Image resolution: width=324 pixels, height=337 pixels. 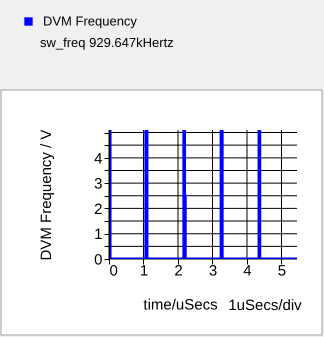 What do you see at coordinates (98, 159) in the screenshot?
I see `y-tick-label: 4` at bounding box center [98, 159].